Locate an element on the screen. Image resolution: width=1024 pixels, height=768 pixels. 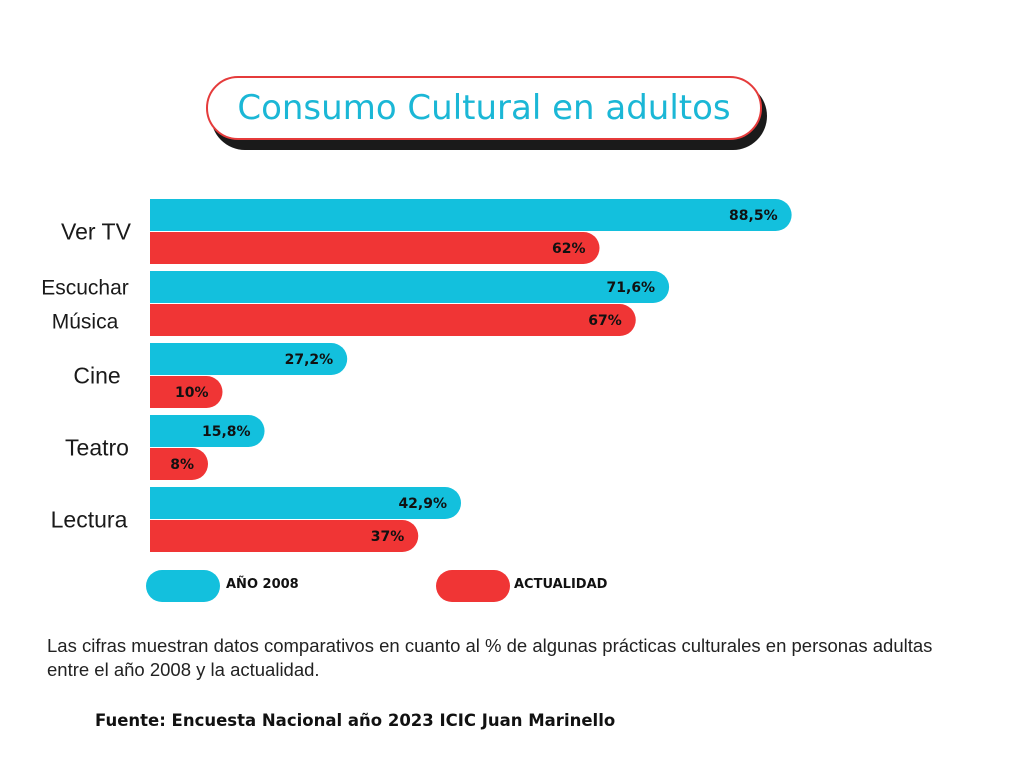
title-box: Consumo Cultural en adultos is located at coordinates (484, 108).